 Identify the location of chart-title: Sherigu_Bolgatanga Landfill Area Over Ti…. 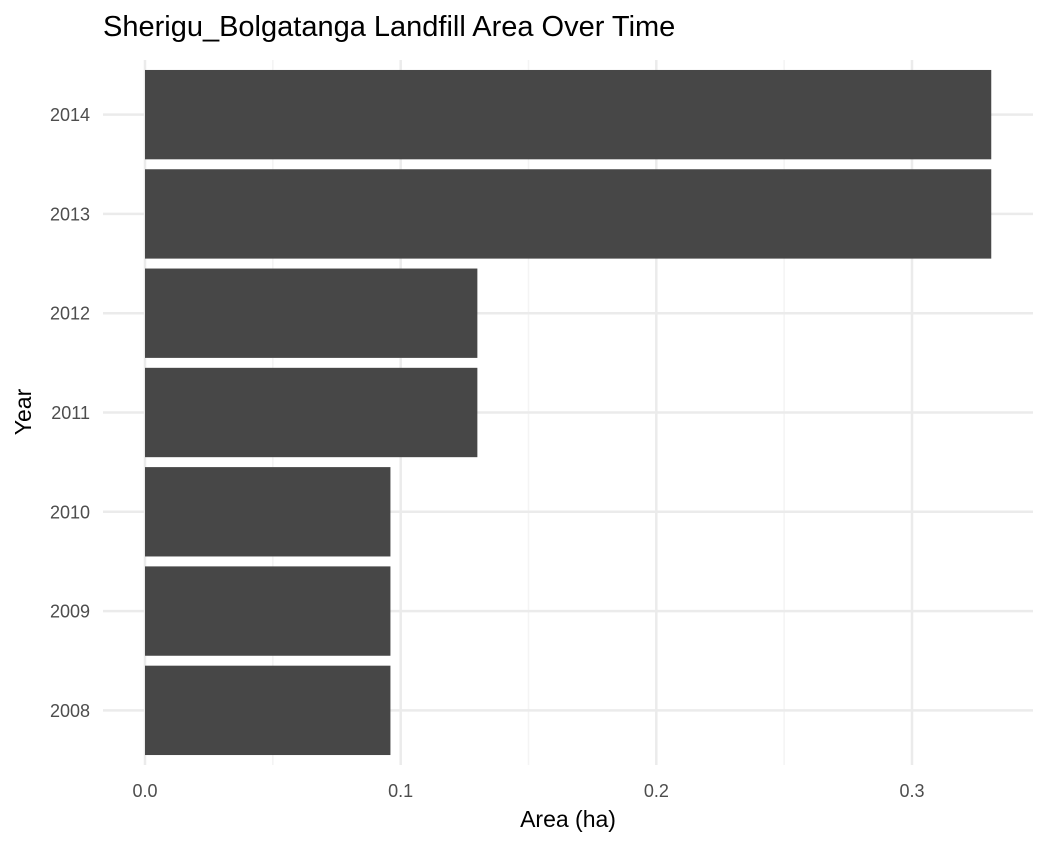
(389, 27).